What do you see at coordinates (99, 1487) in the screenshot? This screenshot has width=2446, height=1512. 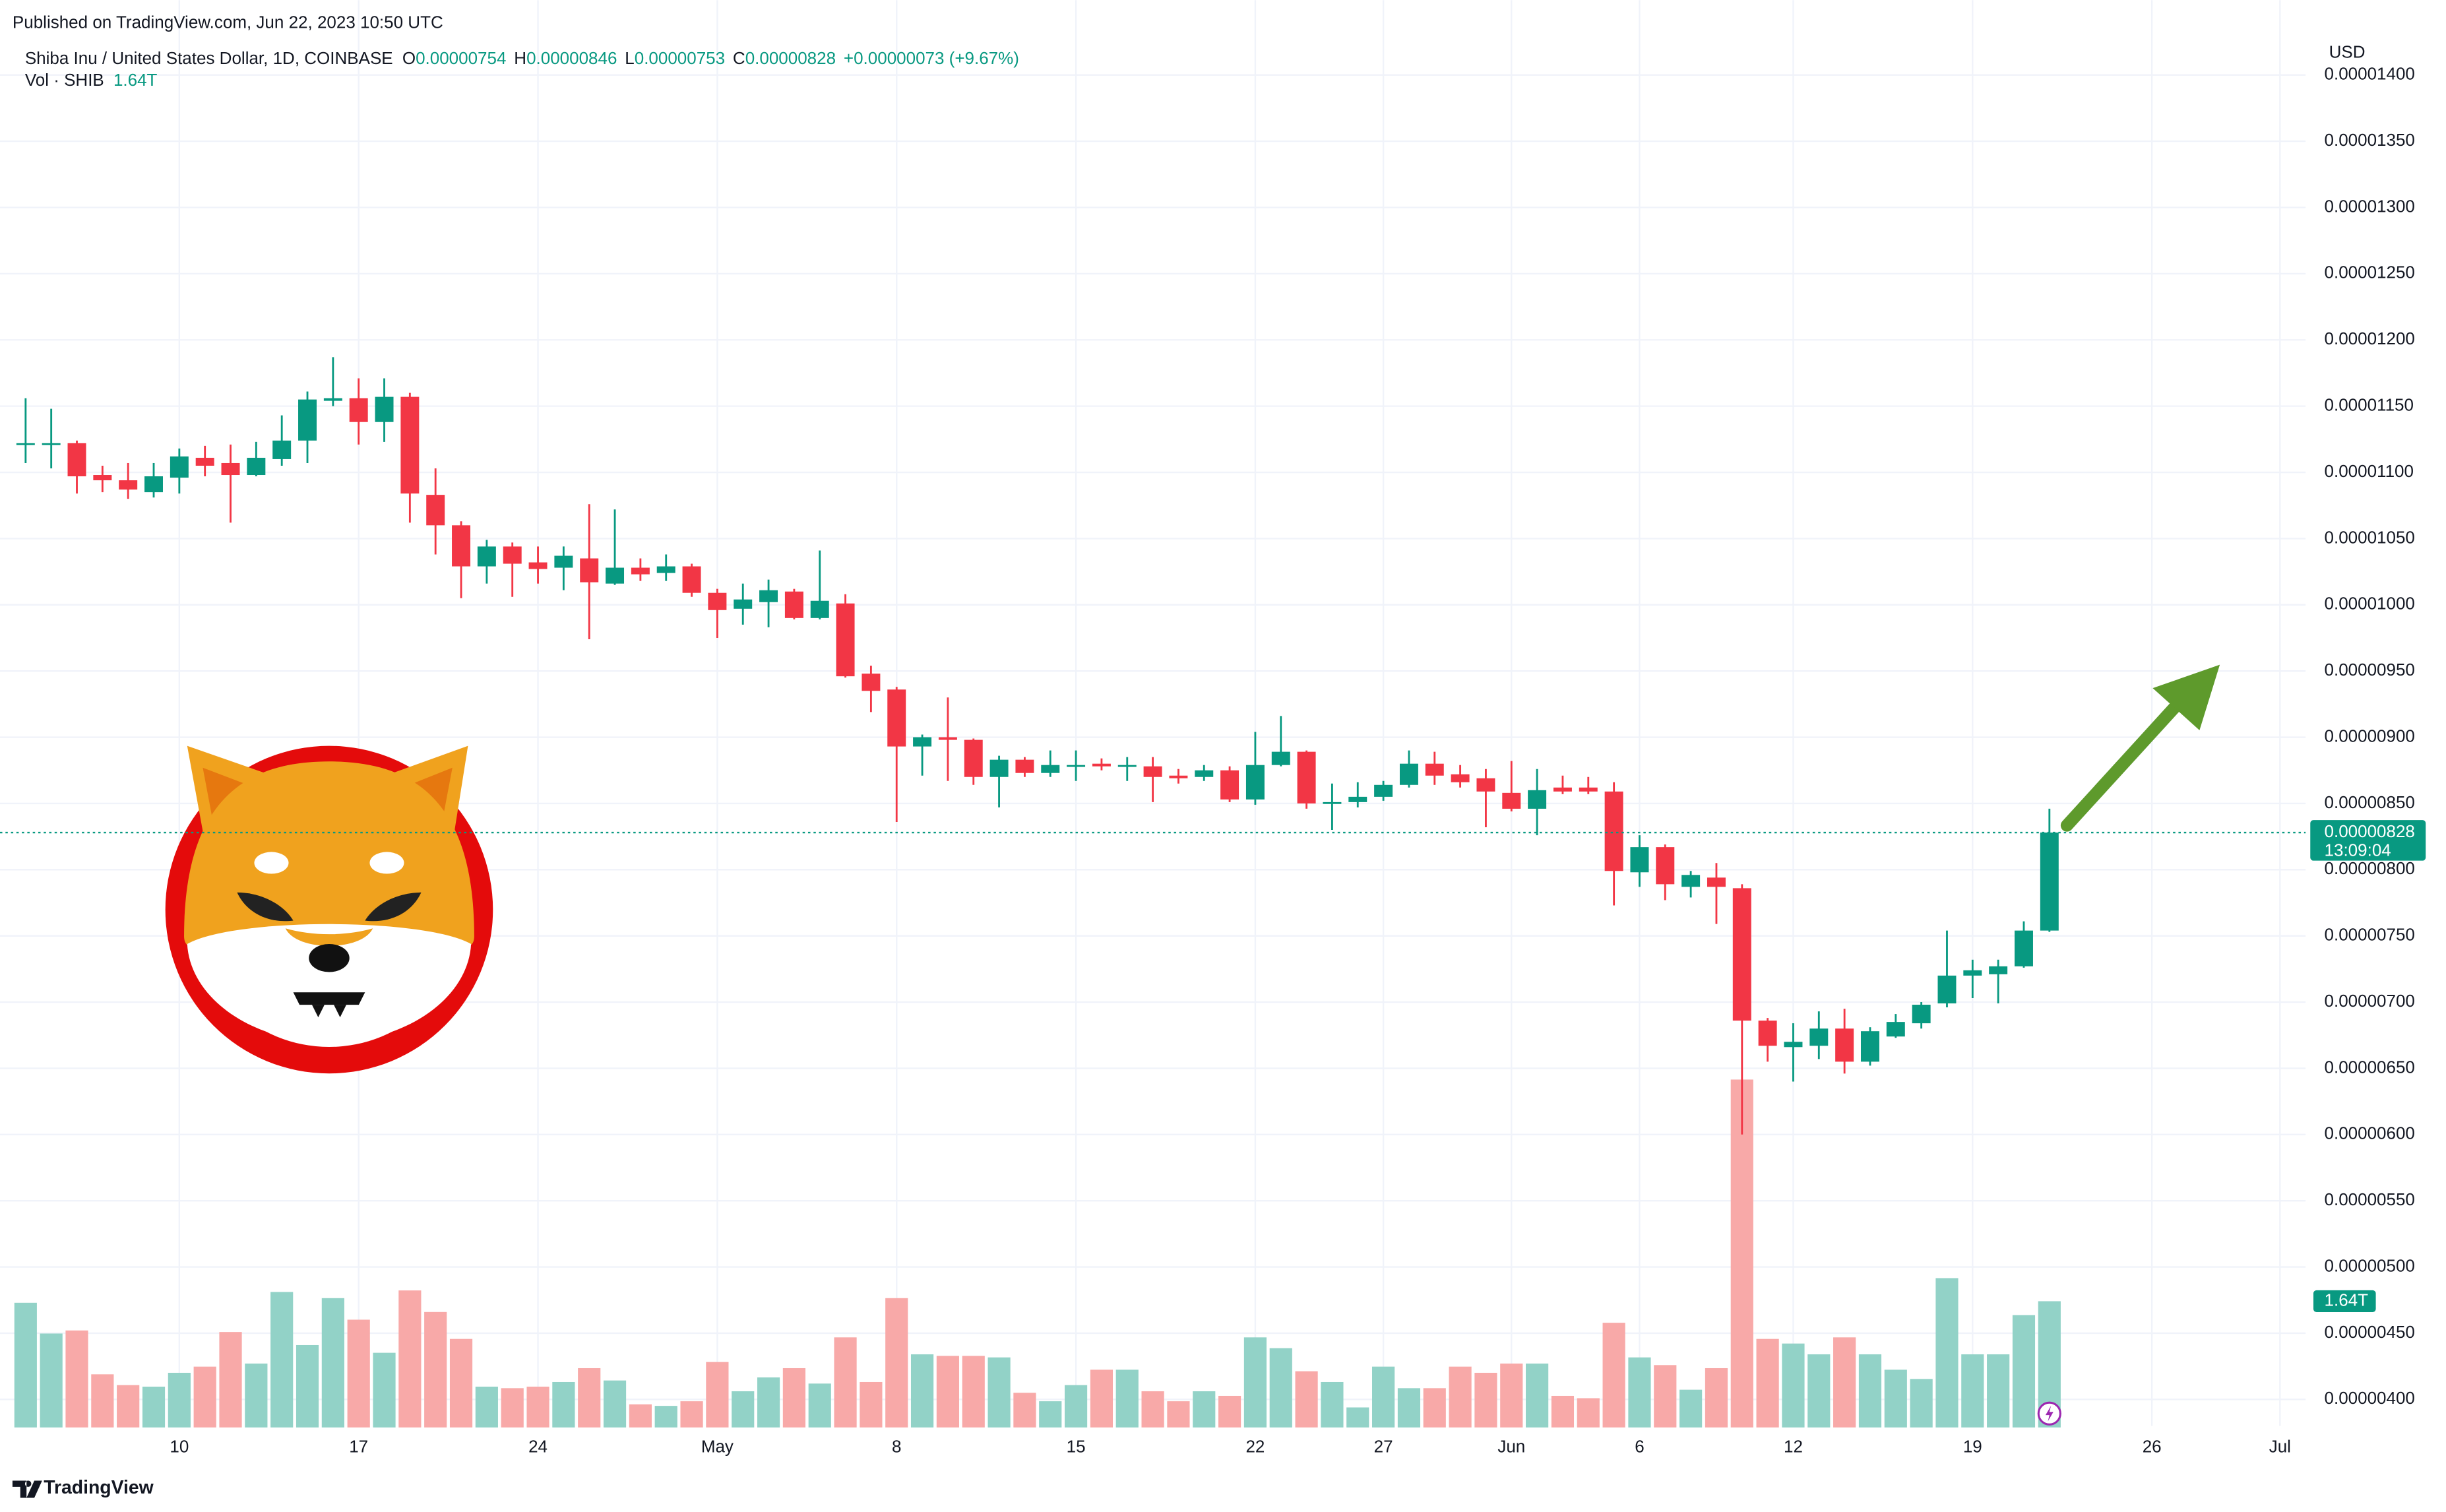 I see `footer-brand: TradingView` at bounding box center [99, 1487].